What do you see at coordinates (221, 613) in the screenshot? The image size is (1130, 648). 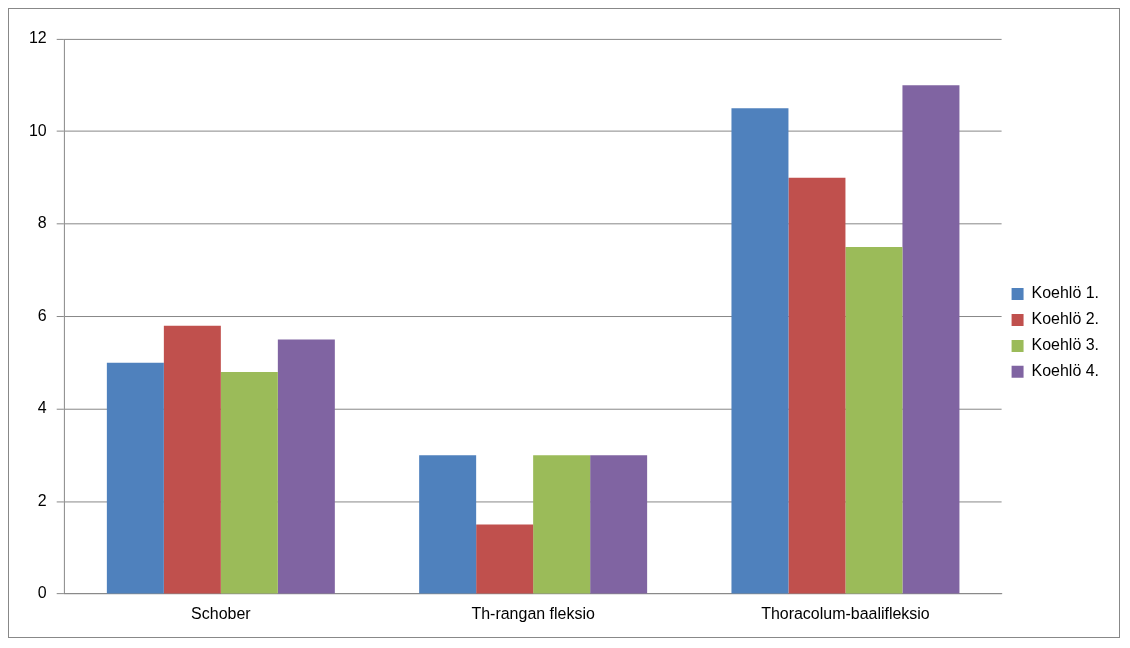 I see `x-tick-label: Schober` at bounding box center [221, 613].